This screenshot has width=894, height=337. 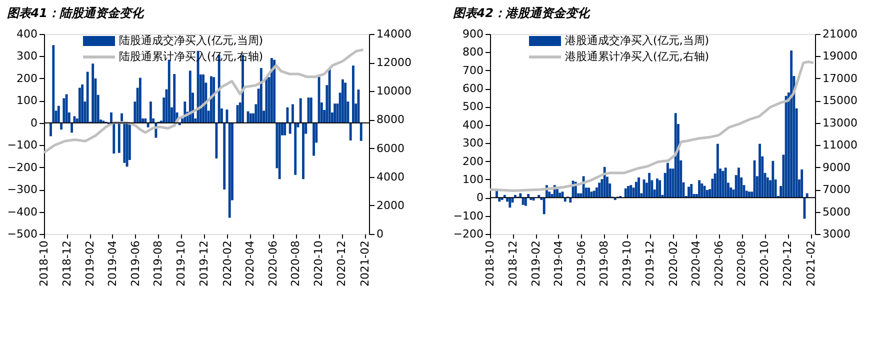 What do you see at coordinates (840, 78) in the screenshot?
I see `y2-tick-label: 17000` at bounding box center [840, 78].